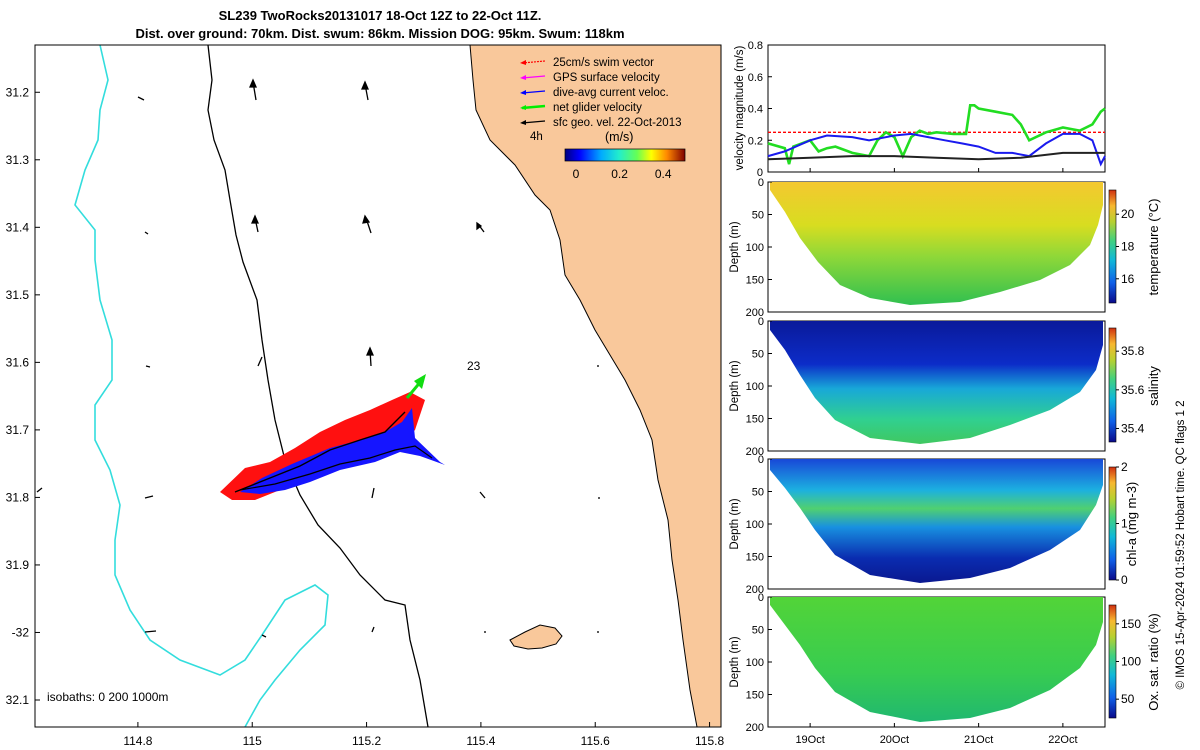 Image resolution: width=1200 pixels, height=750 pixels. I want to click on map-y-tick-label: 31.5, so click(18, 295).